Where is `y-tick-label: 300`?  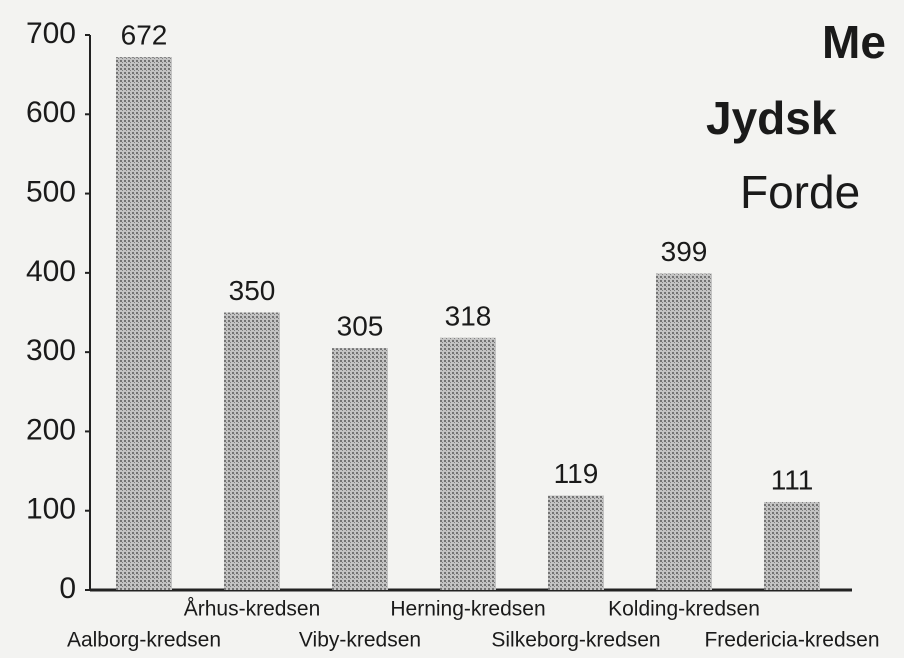 y-tick-label: 300 is located at coordinates (51, 350).